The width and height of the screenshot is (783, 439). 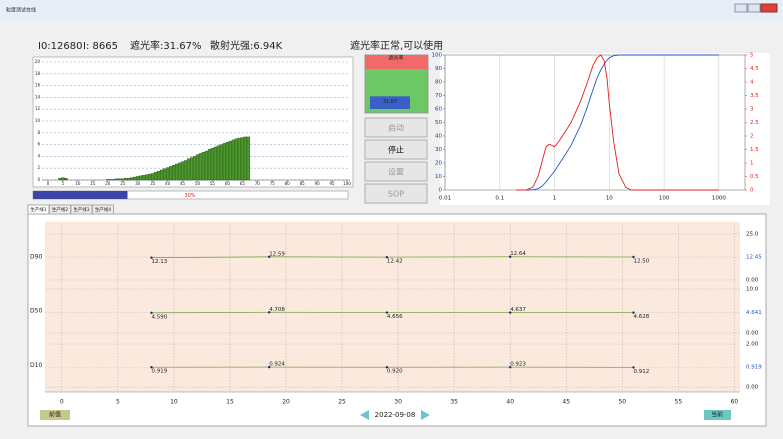 What do you see at coordinates (754, 177) in the screenshot?
I see `y2-tick-label: 0.5` at bounding box center [754, 177].